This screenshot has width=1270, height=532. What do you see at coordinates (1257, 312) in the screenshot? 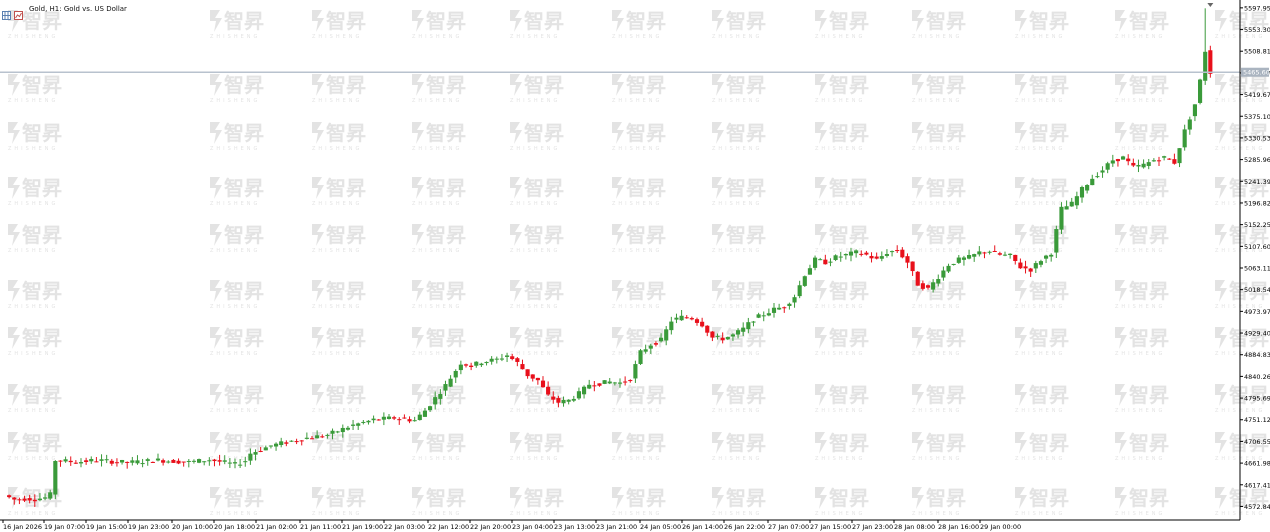
I see `y-tick-label: 4973.97` at bounding box center [1257, 312].